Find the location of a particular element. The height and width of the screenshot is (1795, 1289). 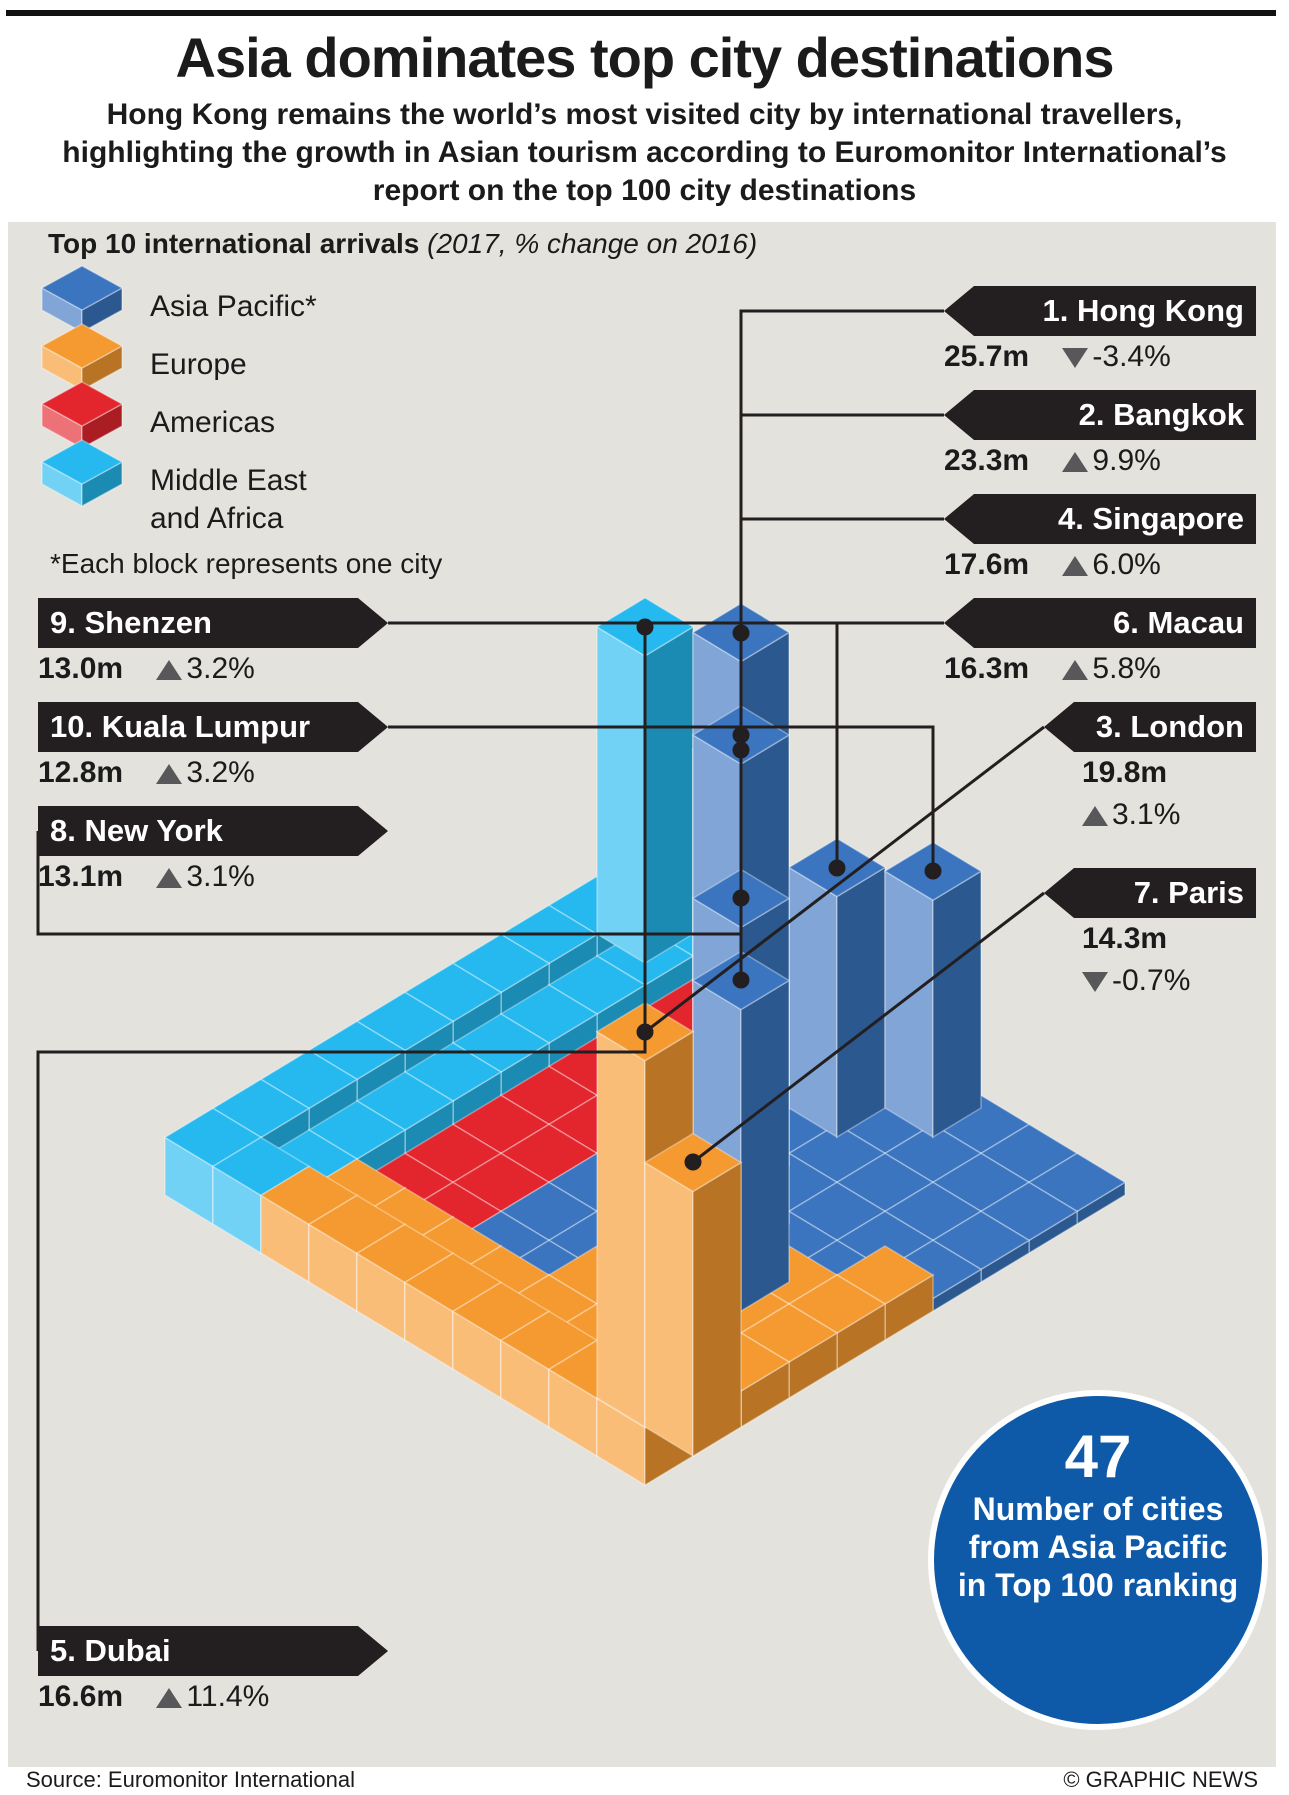

city-value: 17.6m is located at coordinates (987, 564).